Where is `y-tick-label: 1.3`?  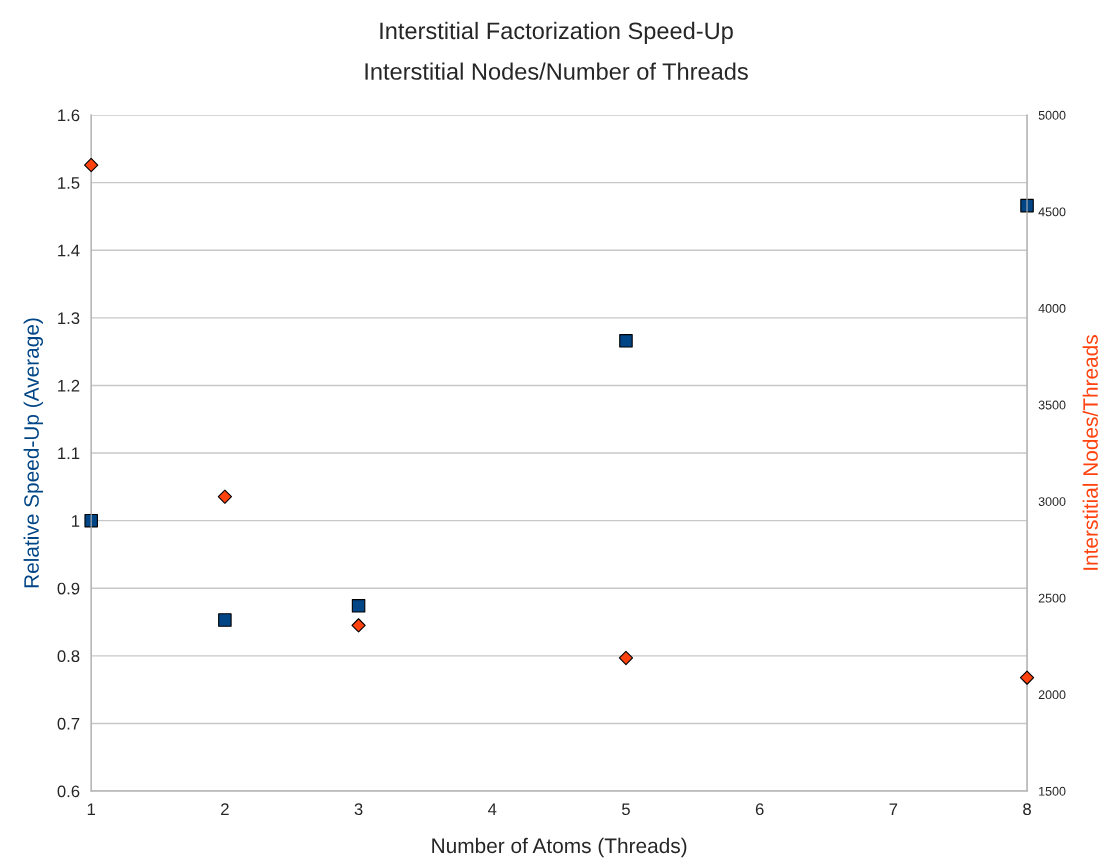
y-tick-label: 1.3 is located at coordinates (69, 318).